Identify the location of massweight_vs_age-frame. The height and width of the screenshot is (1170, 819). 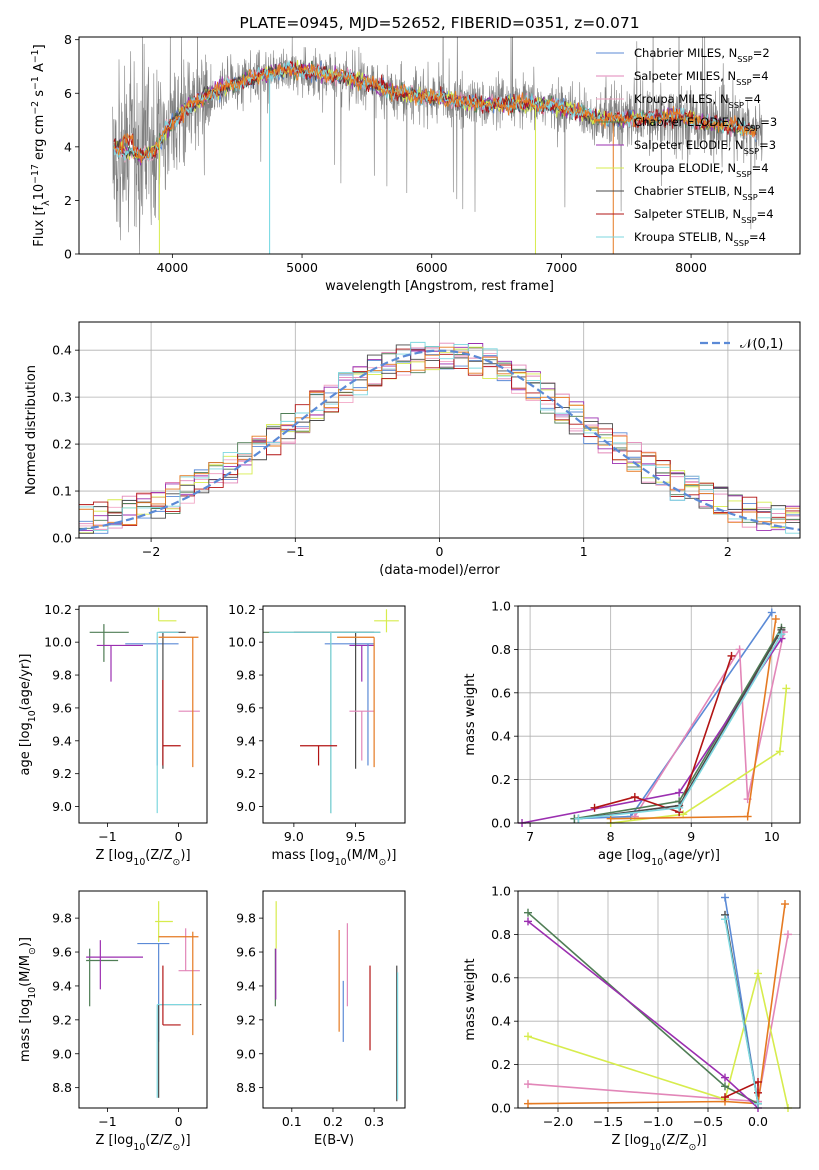
(659, 714).